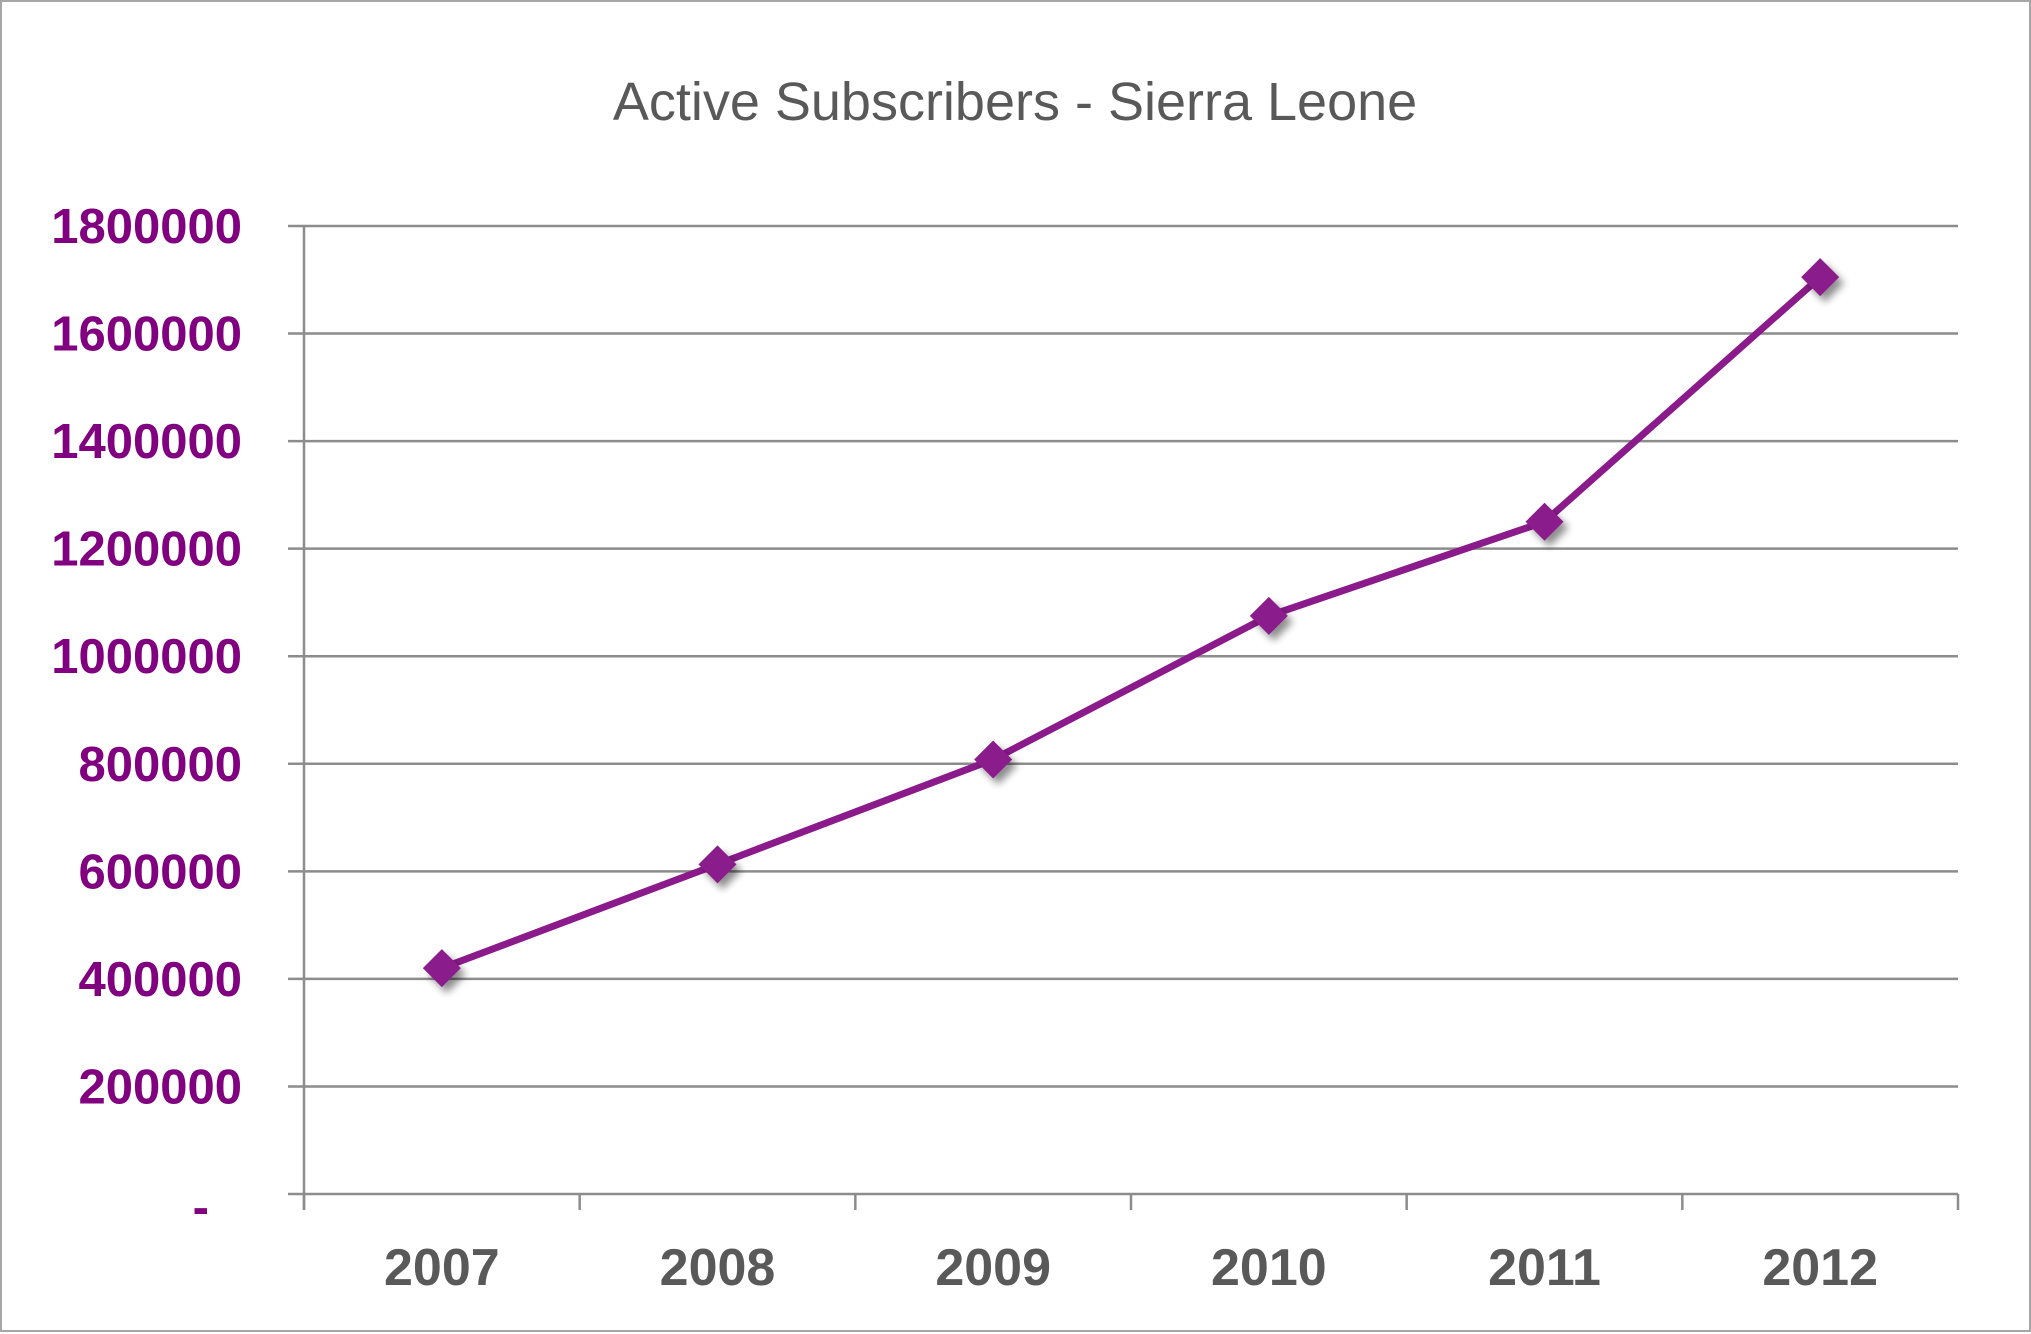 This screenshot has height=1334, width=2031. What do you see at coordinates (993, 1268) in the screenshot?
I see `x-tick-label: 2009` at bounding box center [993, 1268].